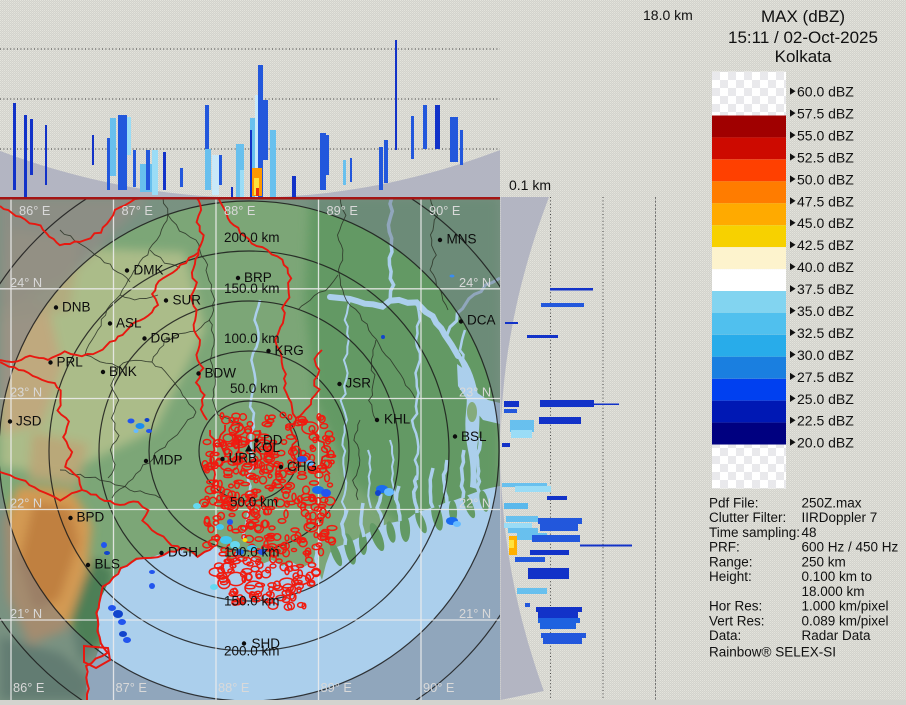 The width and height of the screenshot is (906, 705). Describe the element at coordinates (825, 443) in the screenshot. I see `svg-text: 20.0 dBZ` at that location.